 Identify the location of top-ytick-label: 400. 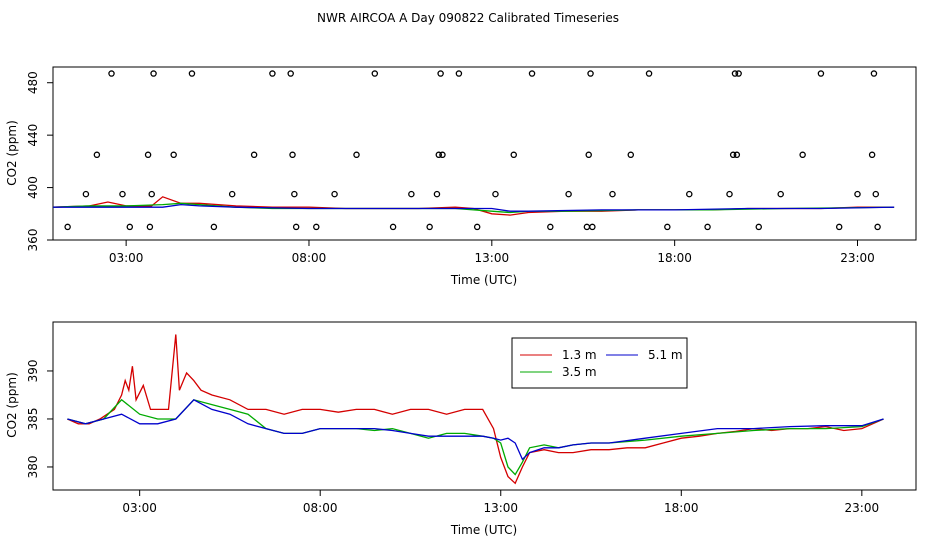
(33, 187).